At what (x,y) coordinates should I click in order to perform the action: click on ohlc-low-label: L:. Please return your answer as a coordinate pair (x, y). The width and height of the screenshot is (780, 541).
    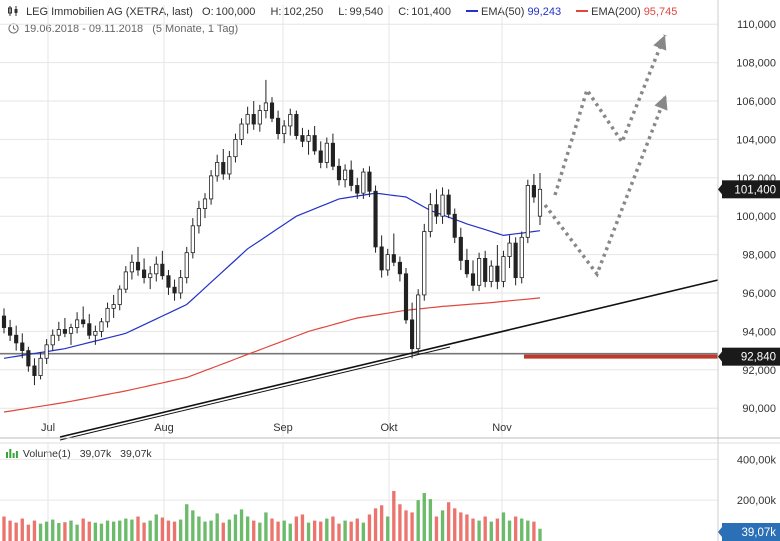
    Looking at the image, I should click on (343, 12).